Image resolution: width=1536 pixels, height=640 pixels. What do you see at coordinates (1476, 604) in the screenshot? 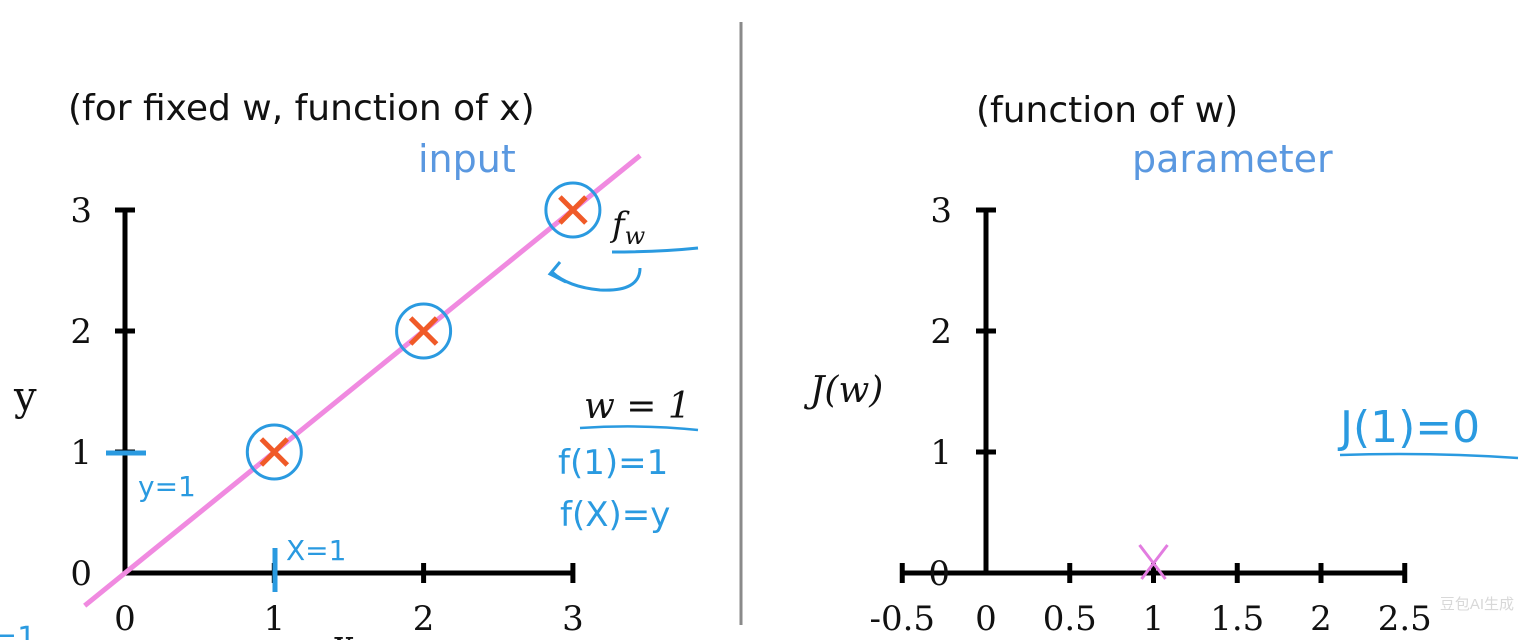
I see `watermark: 豆包AI生成` at bounding box center [1476, 604].